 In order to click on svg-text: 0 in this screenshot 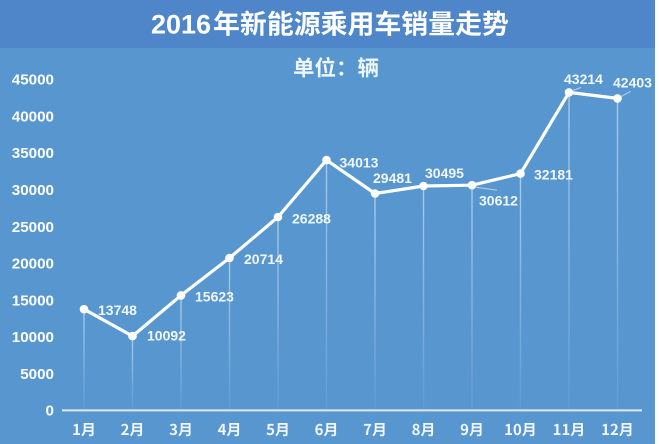, I will do `click(50, 411)`.